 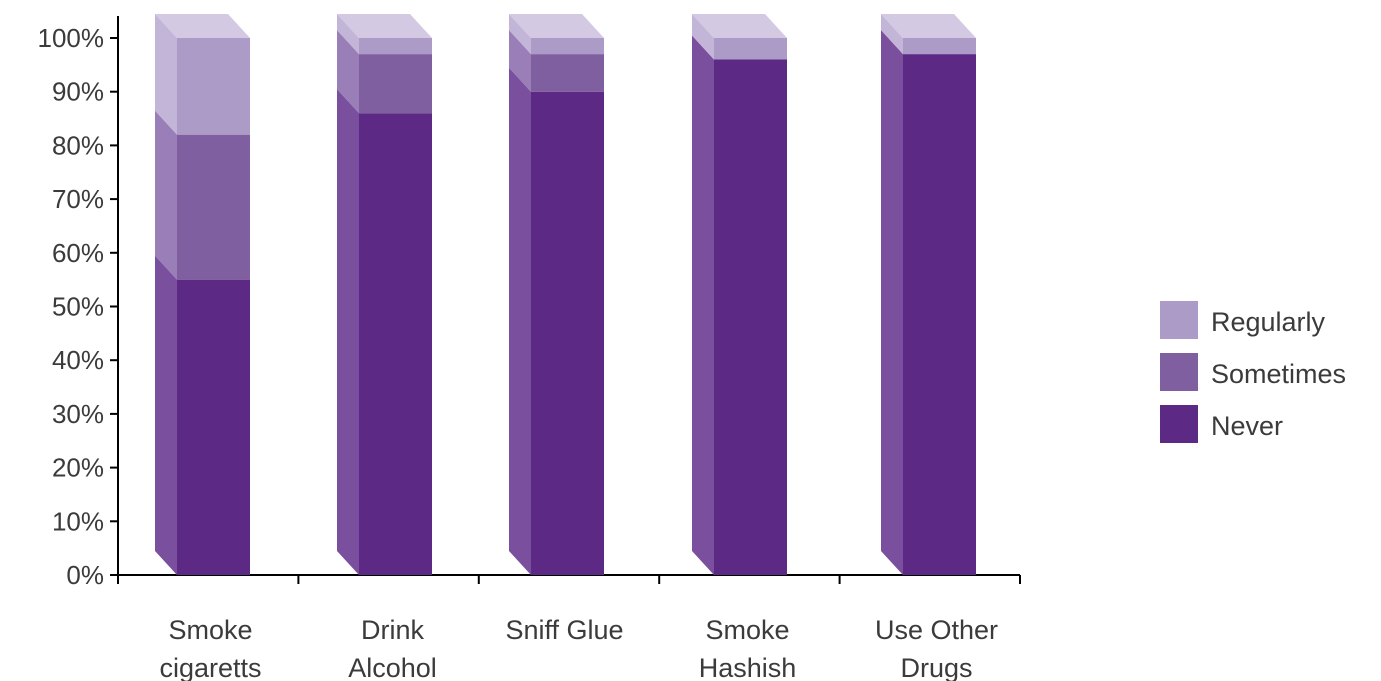 I want to click on legend-label-regularly: Regularly, so click(x=1268, y=322).